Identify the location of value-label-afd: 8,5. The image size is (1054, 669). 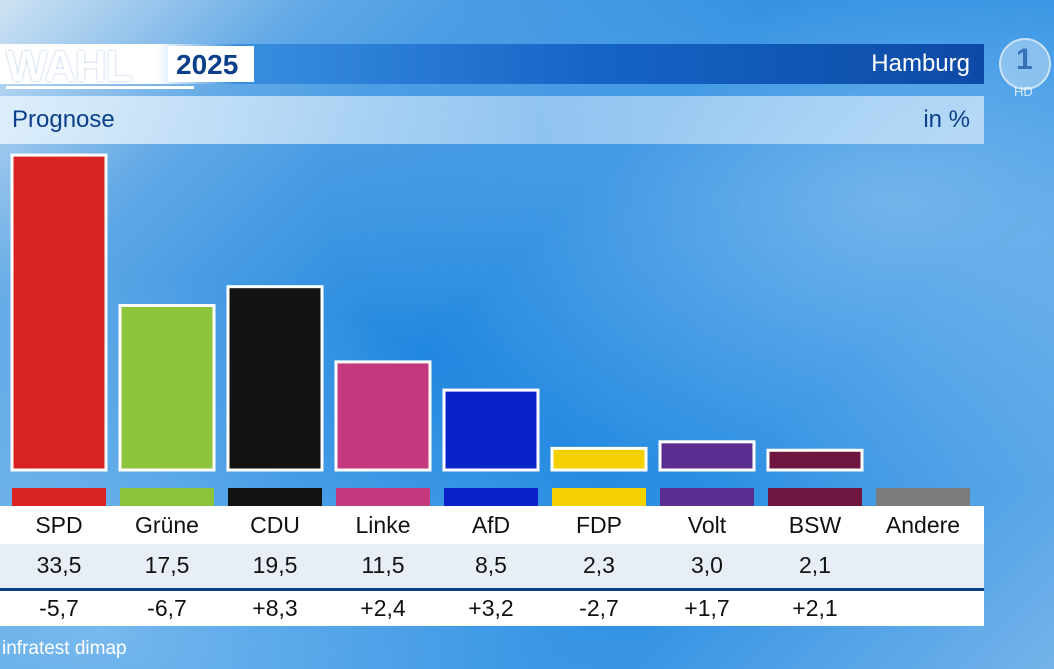
(491, 565).